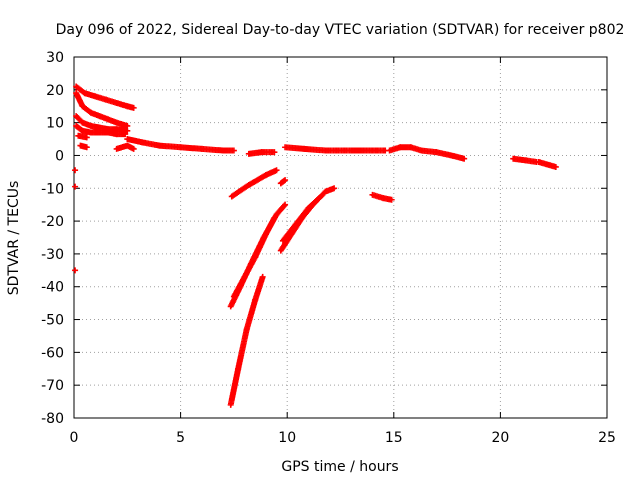 This screenshot has width=640, height=480. Describe the element at coordinates (74, 438) in the screenshot. I see `x-tick-label: 0` at that location.